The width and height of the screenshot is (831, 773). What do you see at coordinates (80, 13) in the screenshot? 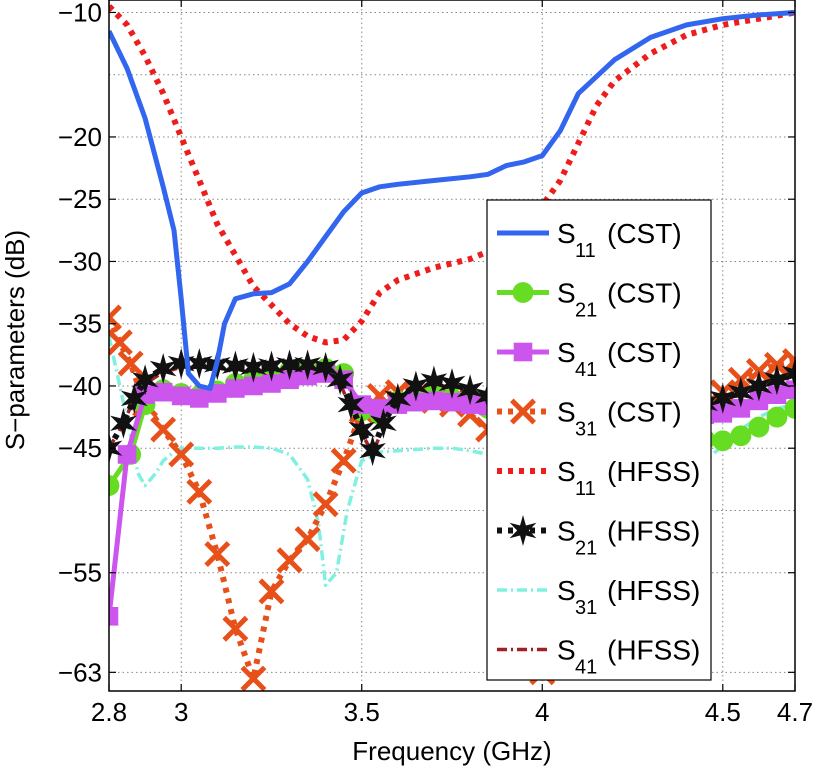
I see `y-tick-label: −10` at bounding box center [80, 13].